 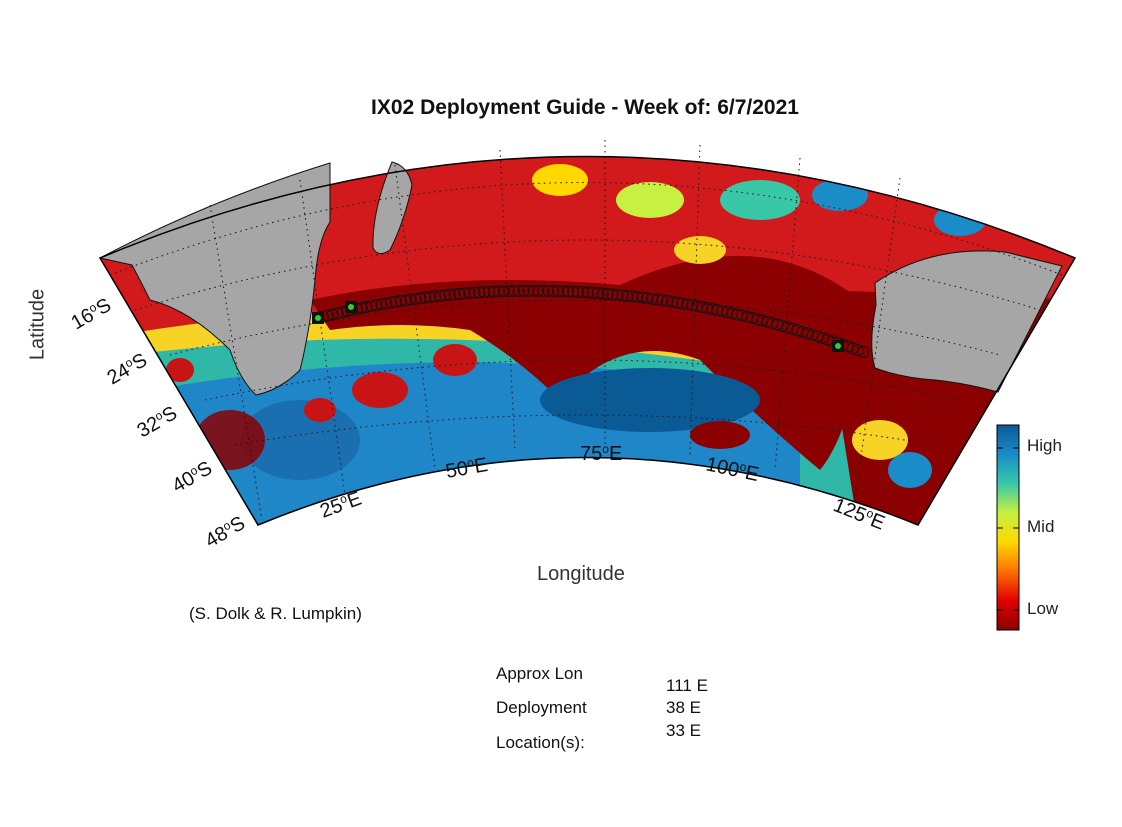 What do you see at coordinates (541, 707) in the screenshot?
I see `deployment-label-deployment: Deployment` at bounding box center [541, 707].